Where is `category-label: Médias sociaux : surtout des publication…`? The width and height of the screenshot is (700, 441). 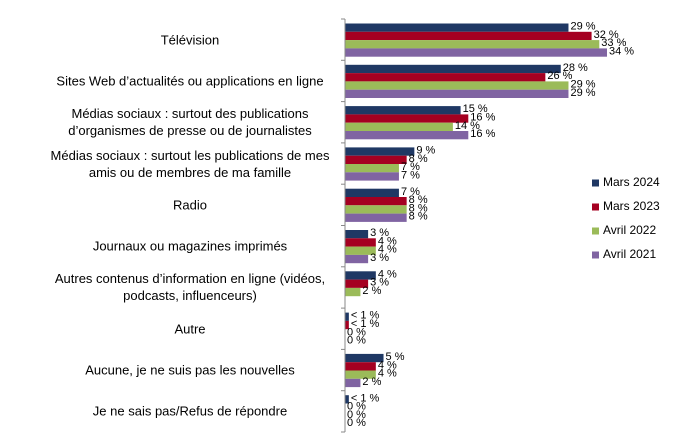 category-label: Médias sociaux : surtout des publication… is located at coordinates (190, 122).